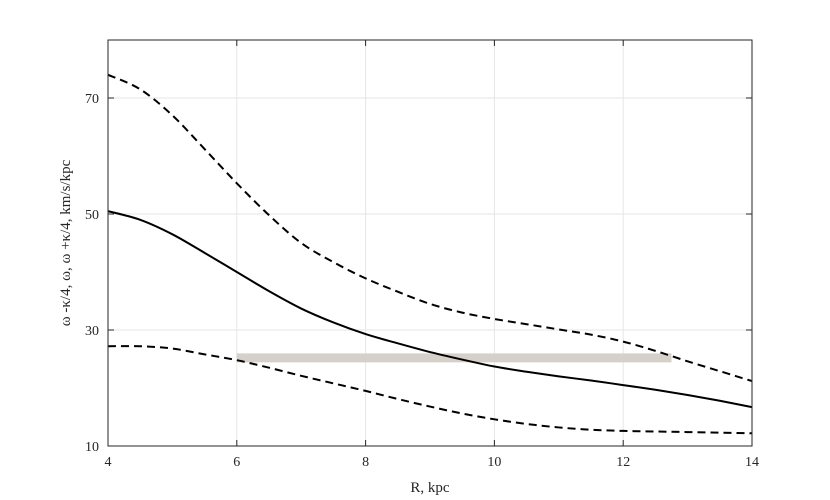  What do you see at coordinates (752, 462) in the screenshot?
I see `x-tick-label: 14` at bounding box center [752, 462].